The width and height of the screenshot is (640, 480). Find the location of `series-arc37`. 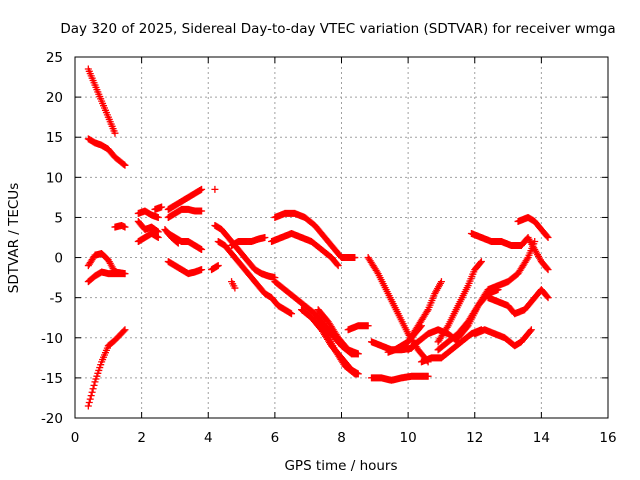

series-arc37 is located at coordinates (496, 290).